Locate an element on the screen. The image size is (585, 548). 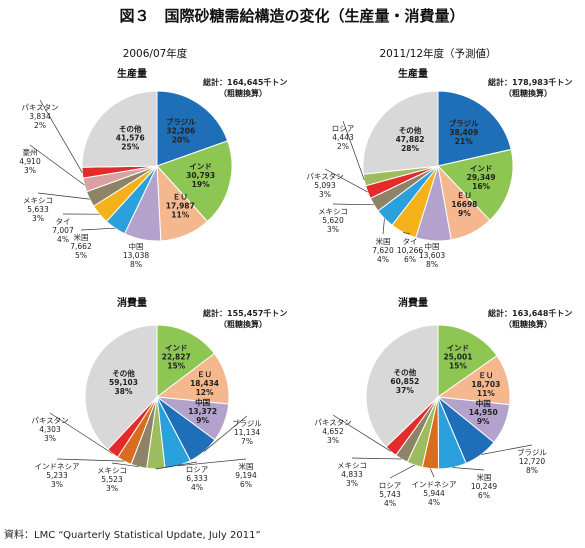
figure-title: 図３ 国際砂糖需給構造の変化（生産量・消費量） is located at coordinates (291, 16).